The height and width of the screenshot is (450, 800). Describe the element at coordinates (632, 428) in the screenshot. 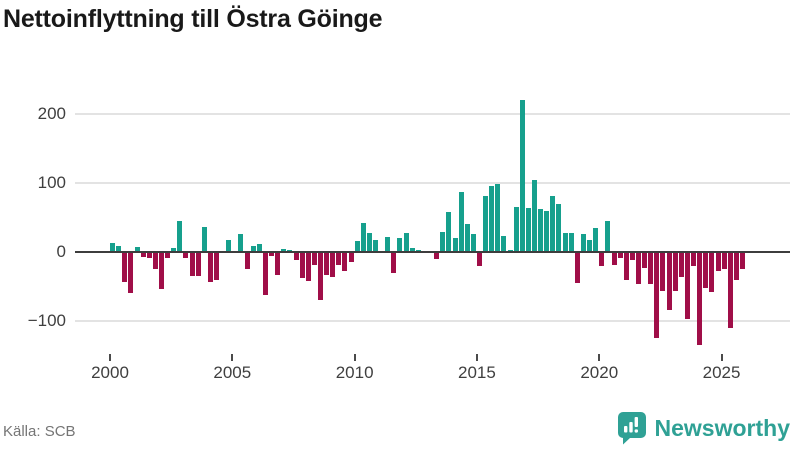

I see `newsworthy-chart-bubble-icon` at that location.